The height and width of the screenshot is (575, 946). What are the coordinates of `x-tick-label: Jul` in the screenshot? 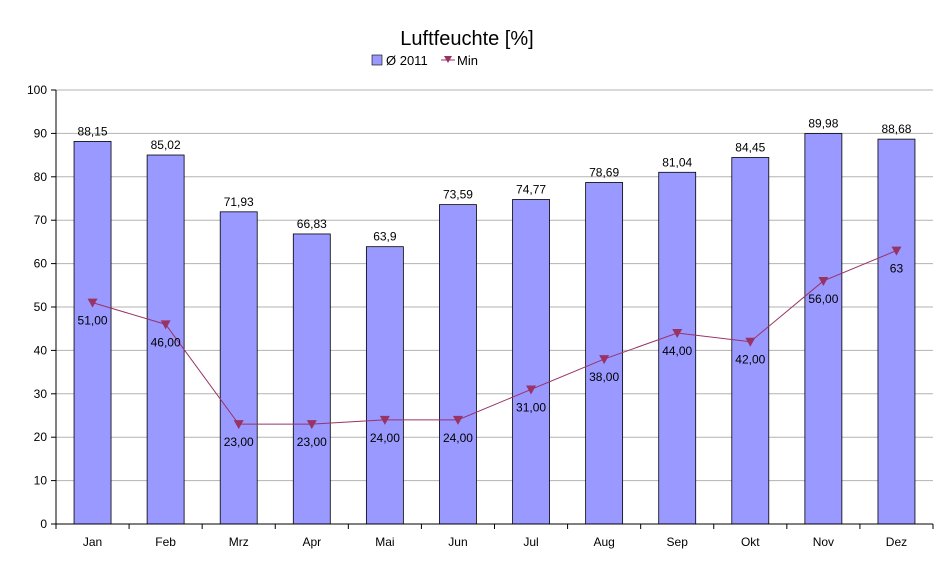 It's located at (530, 542).